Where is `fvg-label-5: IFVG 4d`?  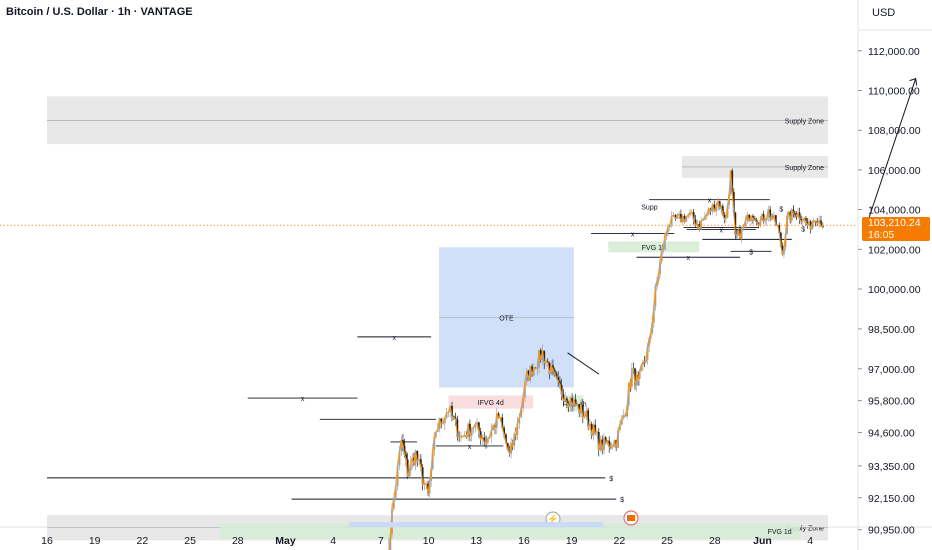 fvg-label-5: IFVG 4d is located at coordinates (491, 403).